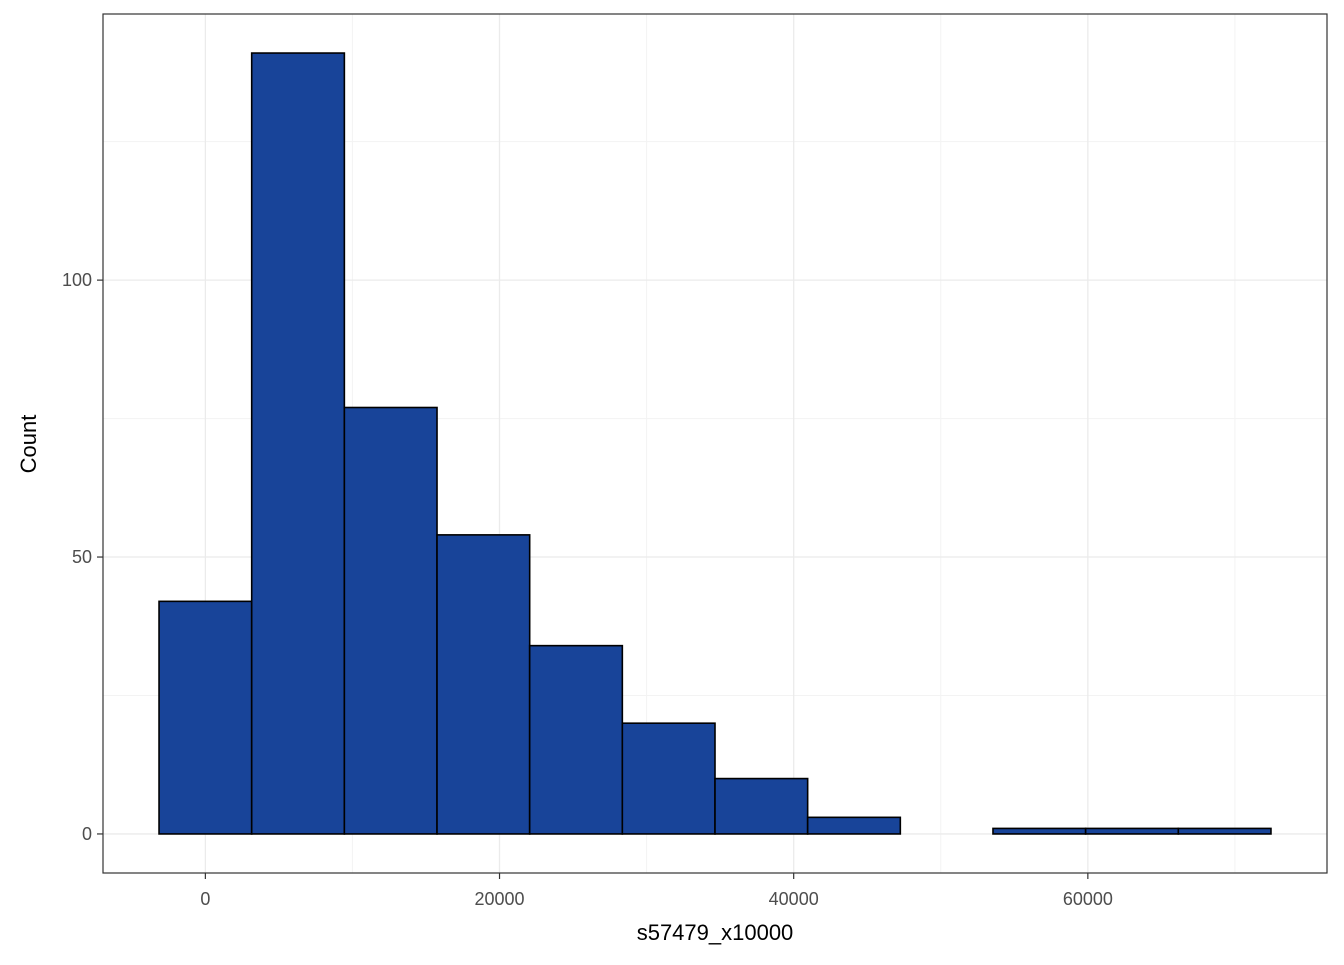  What do you see at coordinates (656, 891) in the screenshot?
I see `x-axis: 0 20000 40000 60000` at bounding box center [656, 891].